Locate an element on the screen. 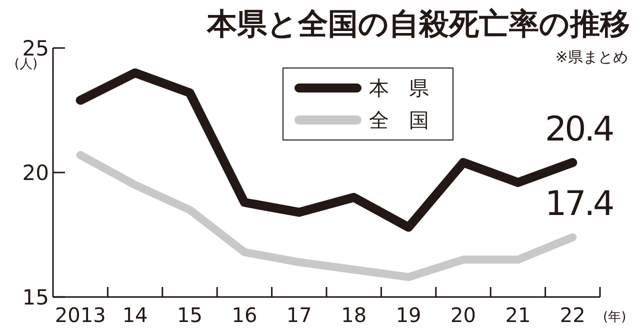 The width and height of the screenshot is (640, 334). annotation: ※県まとめ is located at coordinates (591, 57).